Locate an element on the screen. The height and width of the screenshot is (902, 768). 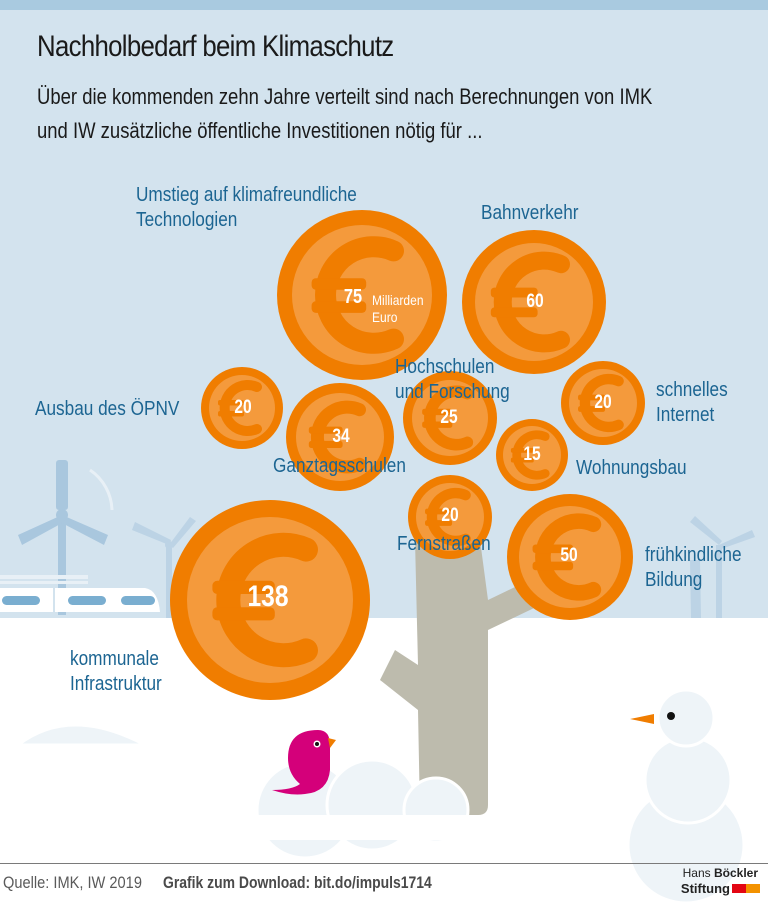
source-note: Quelle: IMK, IW 2019 is located at coordinates (72, 882).